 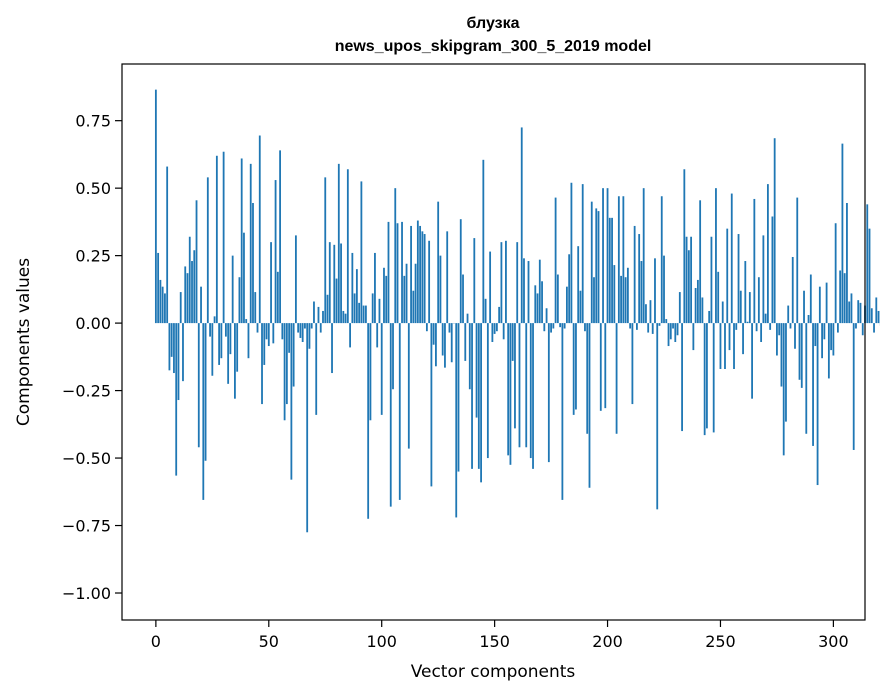 I want to click on x-tick-label: 150, so click(x=494, y=641).